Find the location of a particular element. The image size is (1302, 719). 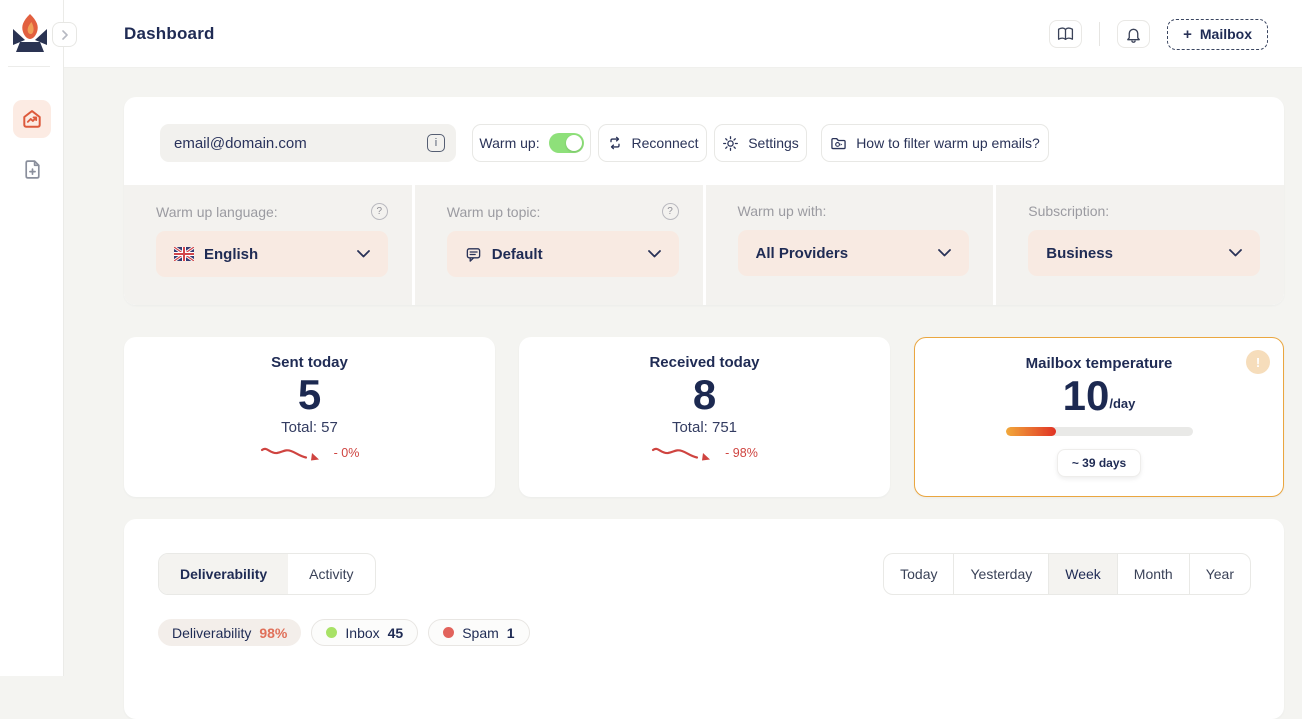

providers-select-label: Warm up with: is located at coordinates (782, 211).